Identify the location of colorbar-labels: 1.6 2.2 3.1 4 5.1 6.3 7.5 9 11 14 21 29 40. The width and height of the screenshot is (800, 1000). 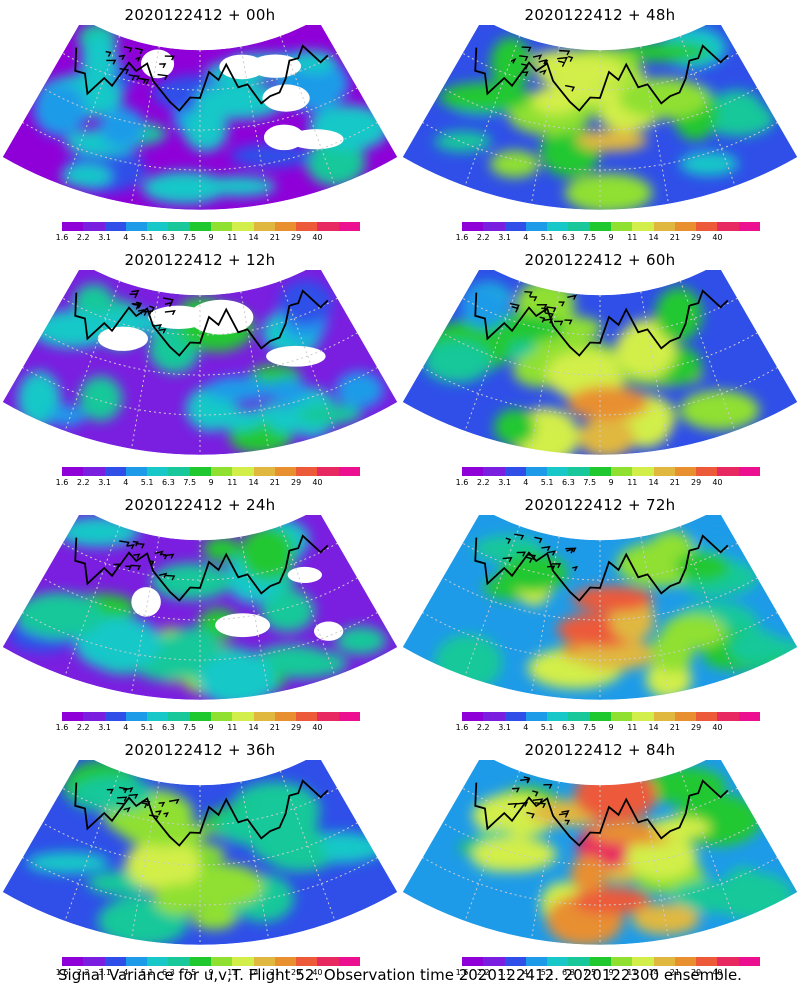
(612, 239).